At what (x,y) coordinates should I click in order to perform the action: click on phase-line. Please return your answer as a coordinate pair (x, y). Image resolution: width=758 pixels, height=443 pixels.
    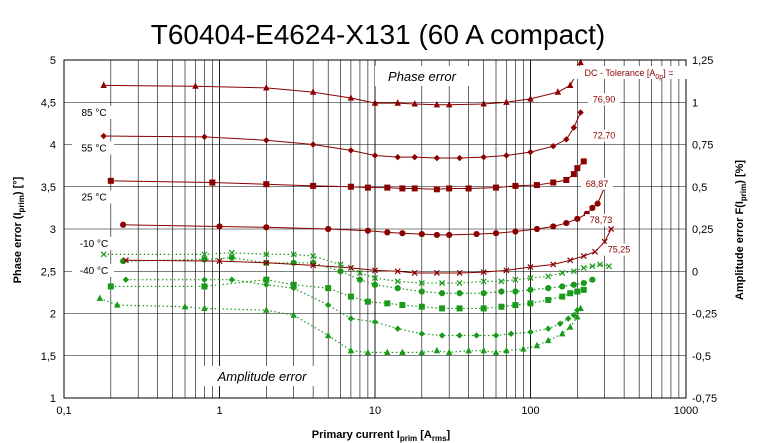
    Looking at the image, I should click on (342, 135).